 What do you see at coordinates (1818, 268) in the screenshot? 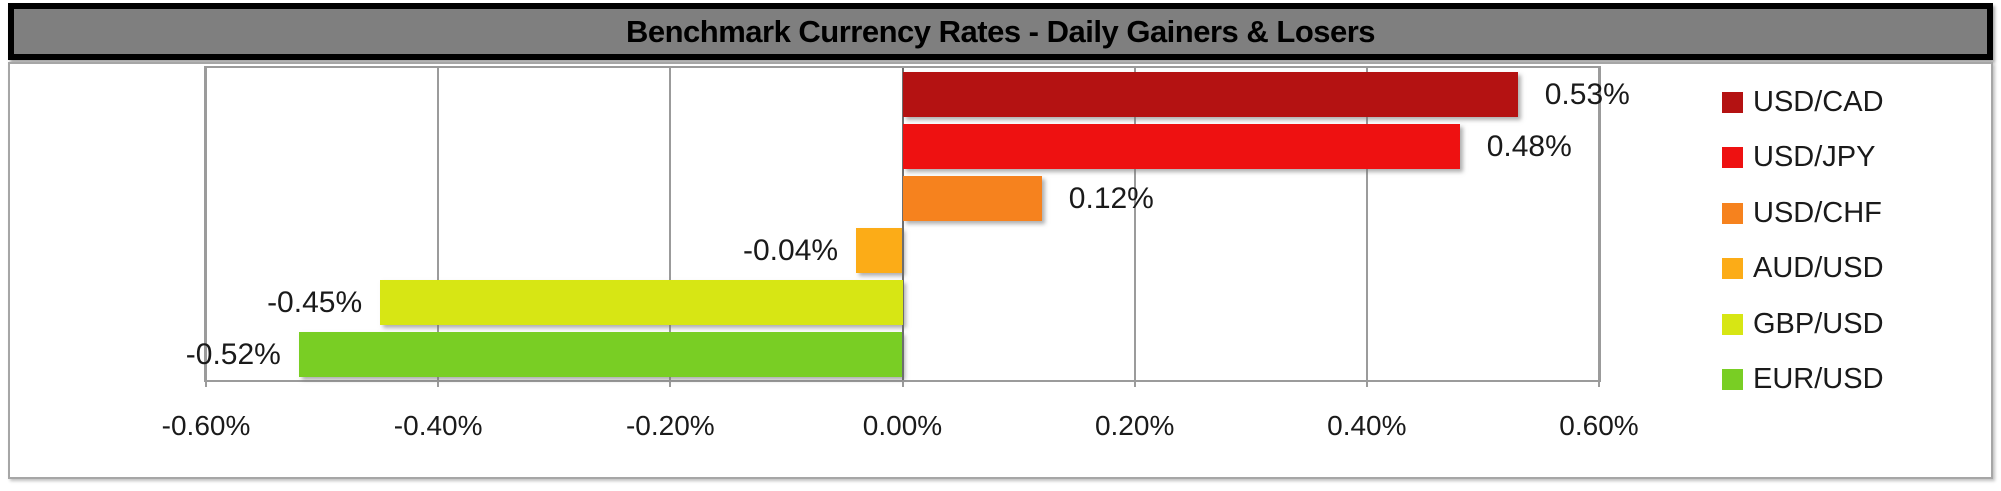
I see `legend-label: AUD/USD` at bounding box center [1818, 268].